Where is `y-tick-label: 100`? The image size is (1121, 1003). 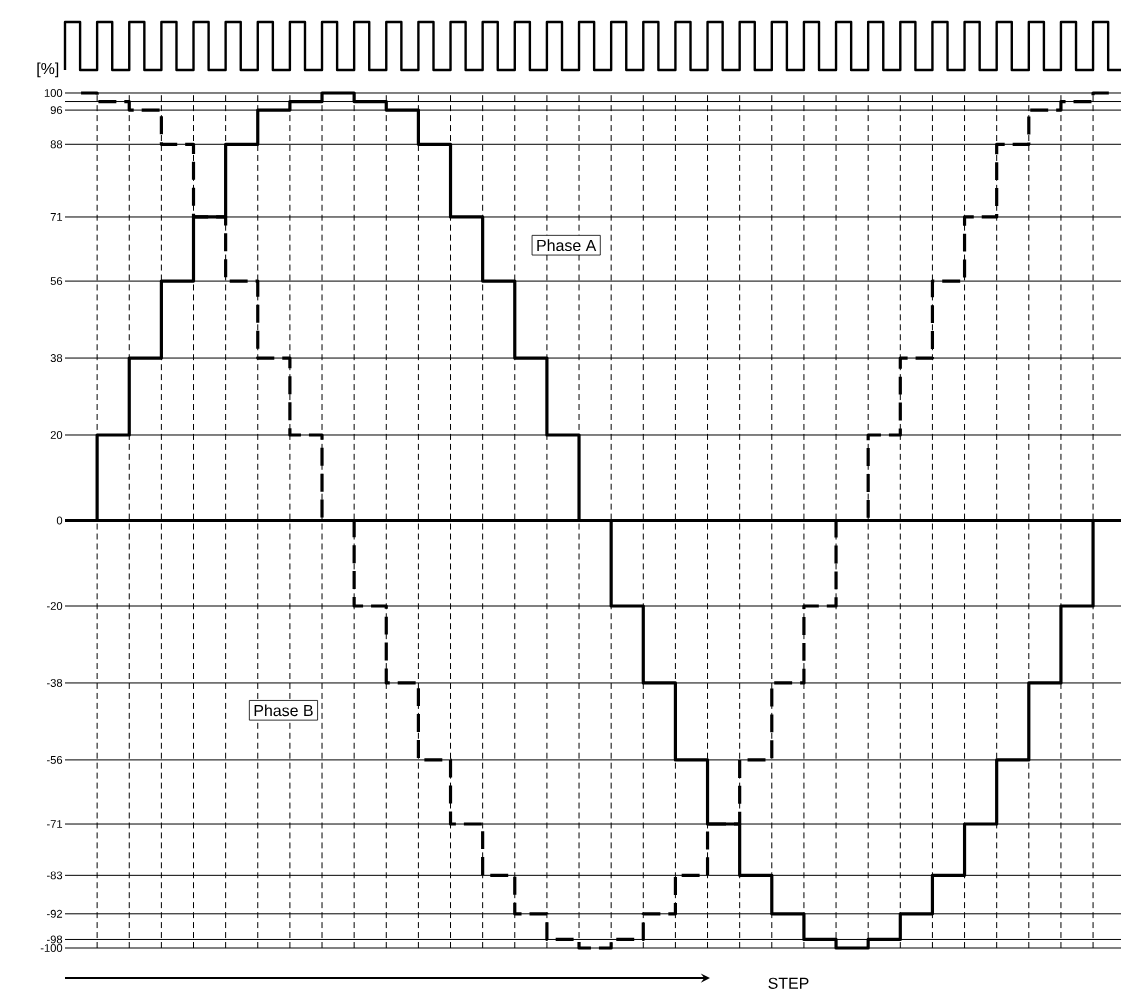
y-tick-label: 100 is located at coordinates (53, 93).